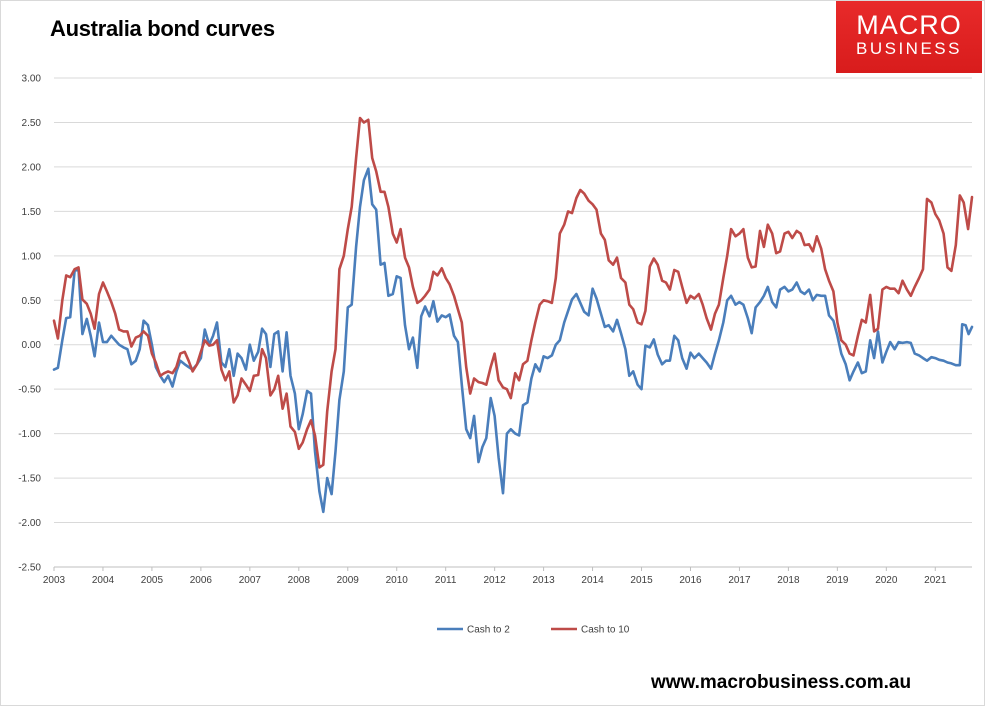 This screenshot has height=708, width=987. What do you see at coordinates (592, 580) in the screenshot?
I see `x-tick-label-11: 2014` at bounding box center [592, 580].